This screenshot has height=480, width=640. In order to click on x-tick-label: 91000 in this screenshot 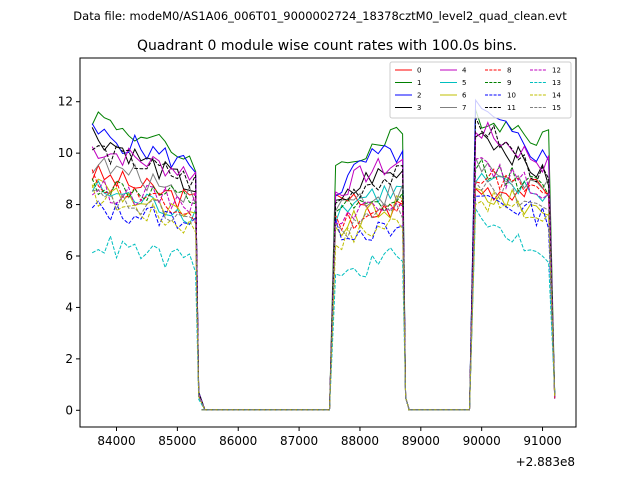, I will do `click(542, 441)`.